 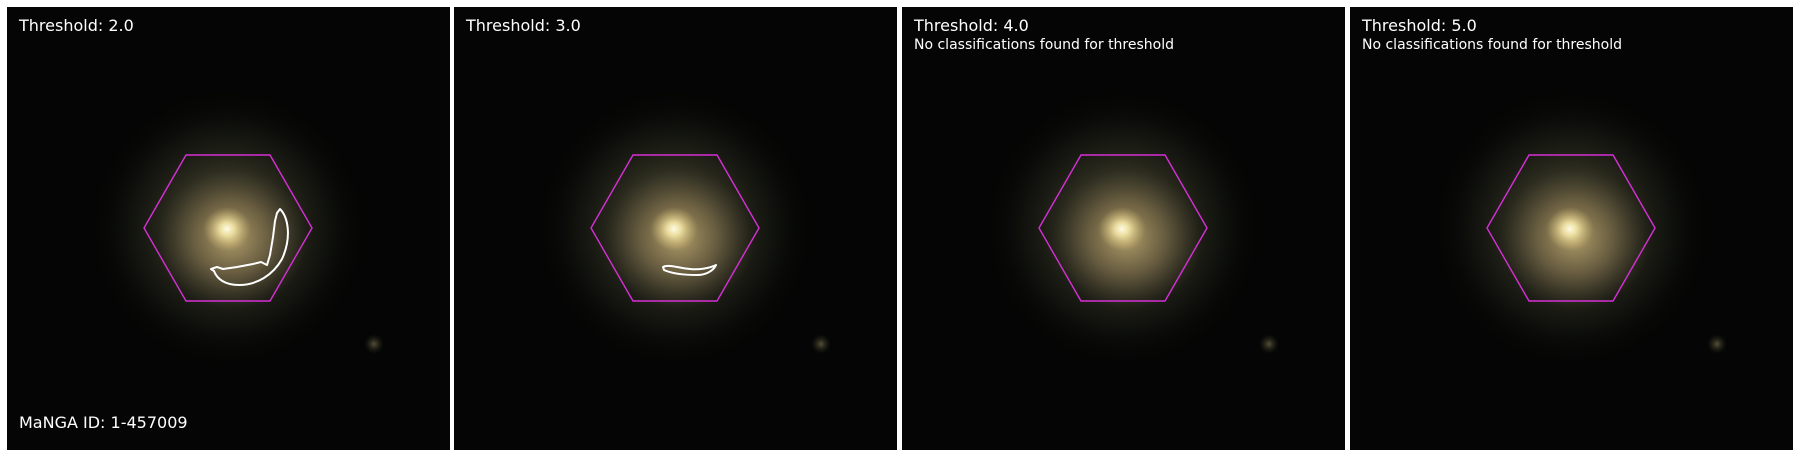 What do you see at coordinates (971, 25) in the screenshot?
I see `threshold-label: Threshold: 4.0` at bounding box center [971, 25].